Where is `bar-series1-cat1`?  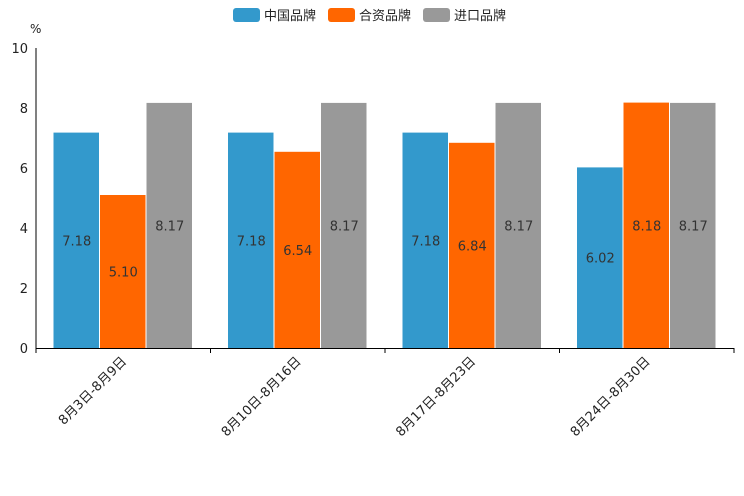 bar-series1-cat1 is located at coordinates (76, 240).